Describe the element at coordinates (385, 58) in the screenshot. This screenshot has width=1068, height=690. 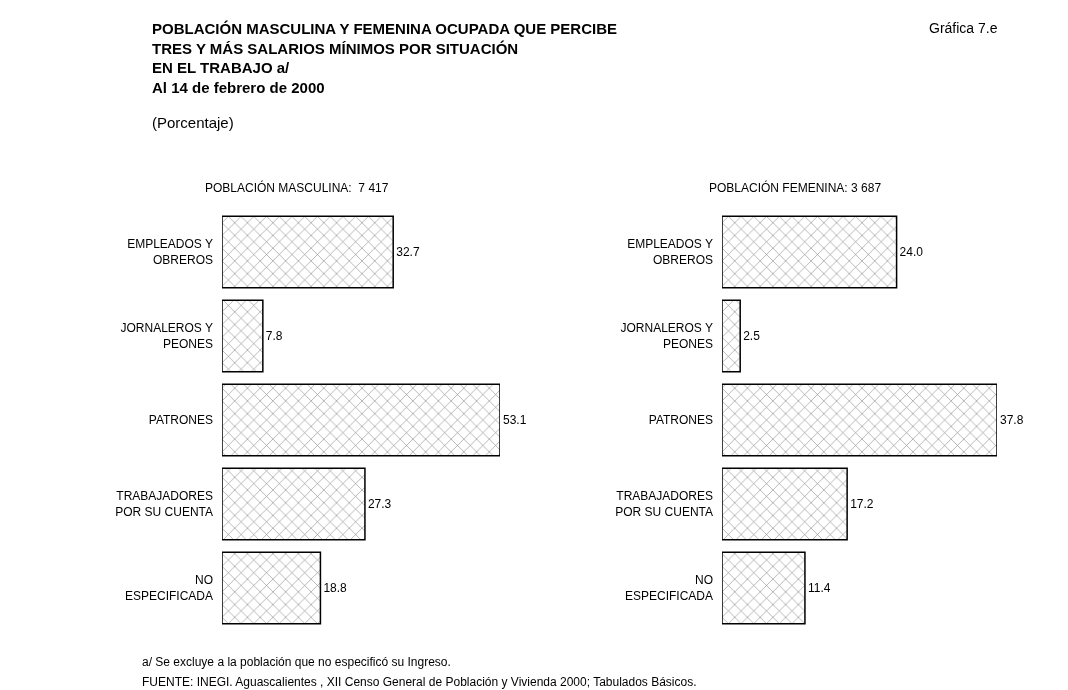
I see `text: POBLACIÓN MASCULINA Y FEMENINA OCUPADA QUE PERCIBE TRES Y MÁS SALARIOS MÍNIMOS POR SITUACIÓN EN EL TRABAJO a/ Al 14 de febrero de 2000` at that location.